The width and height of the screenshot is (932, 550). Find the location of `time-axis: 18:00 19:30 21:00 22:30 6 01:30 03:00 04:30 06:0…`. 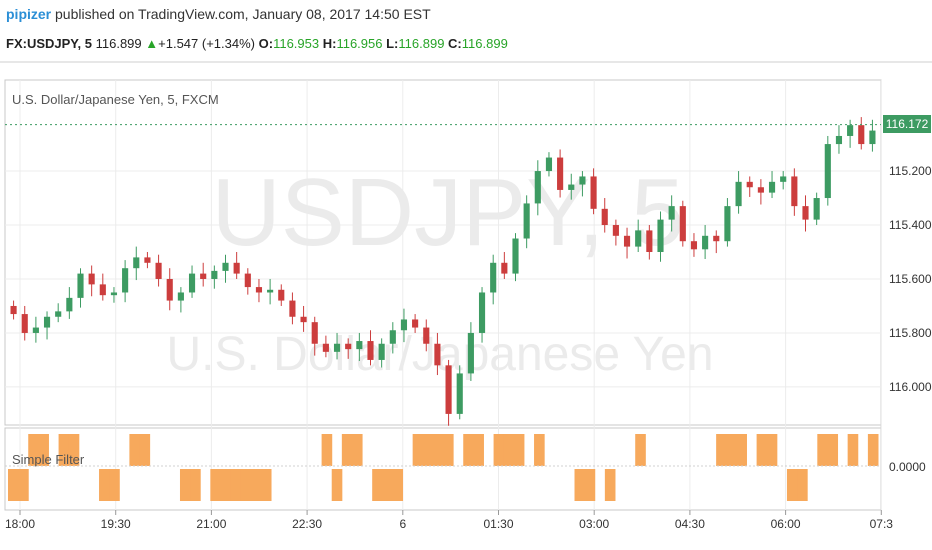

time-axis: 18:00 19:30 21:00 22:30 6 01:30 03:00 04:30 06:0… is located at coordinates (449, 520).